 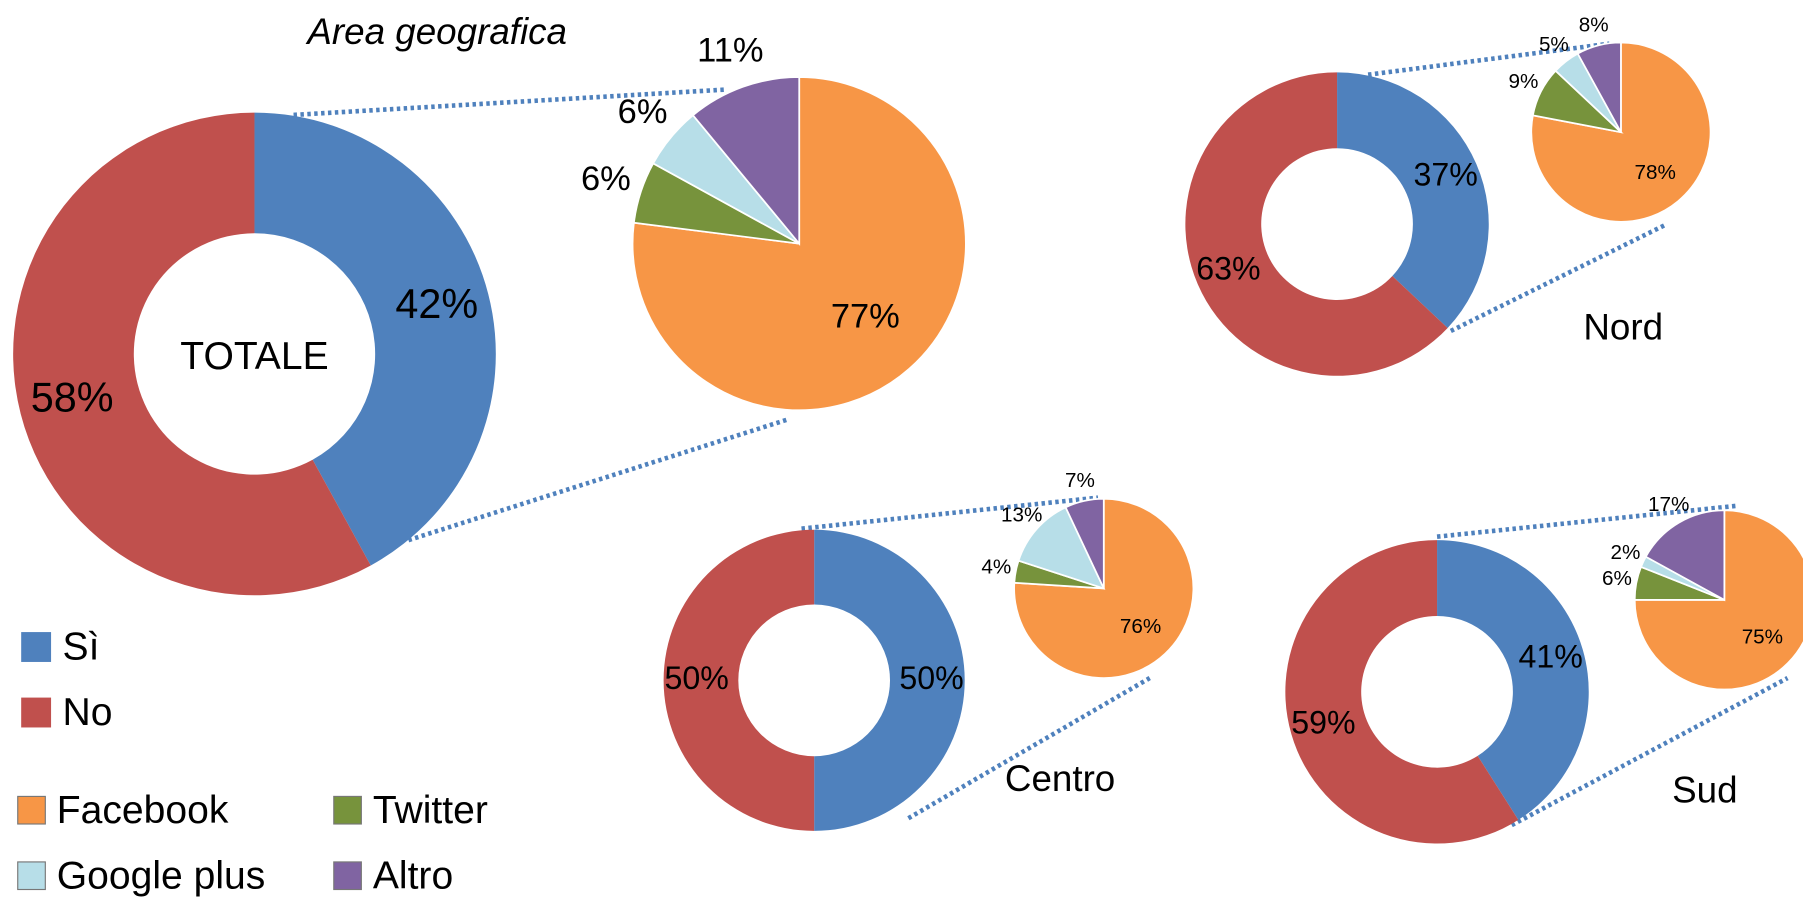 I want to click on legend-label: Twitter, so click(x=430, y=810).